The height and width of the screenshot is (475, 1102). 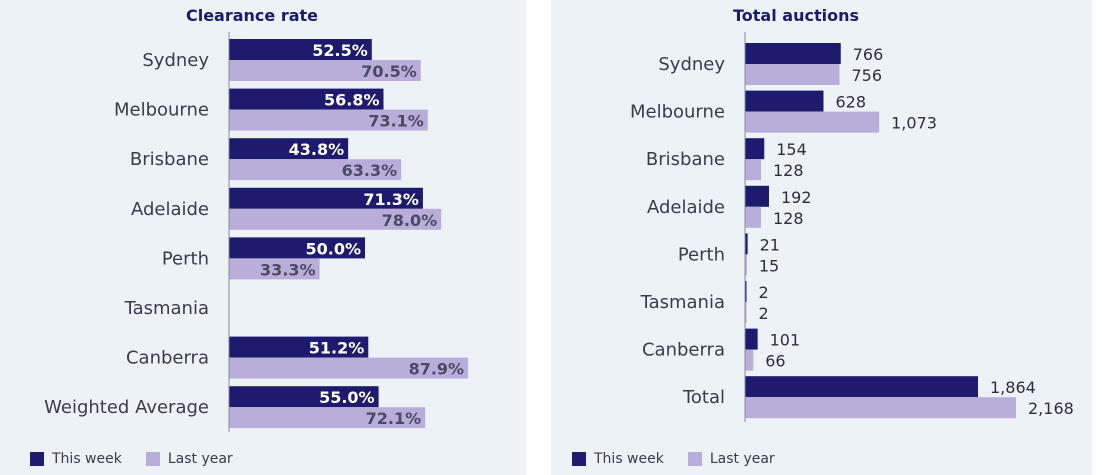 I want to click on data-label-last-year-sydney: 70.5%, so click(x=389, y=71).